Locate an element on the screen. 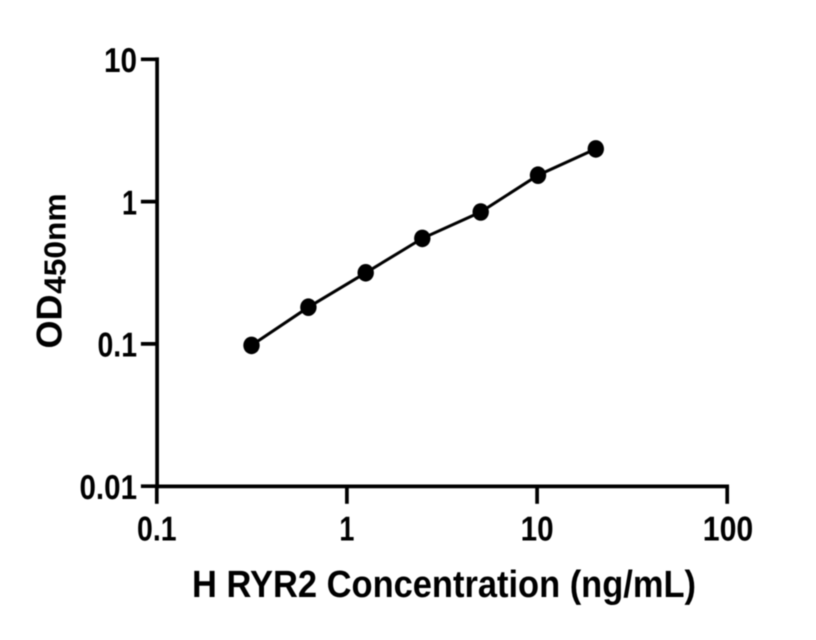 The height and width of the screenshot is (640, 816). svg-text: 100 is located at coordinates (728, 530).